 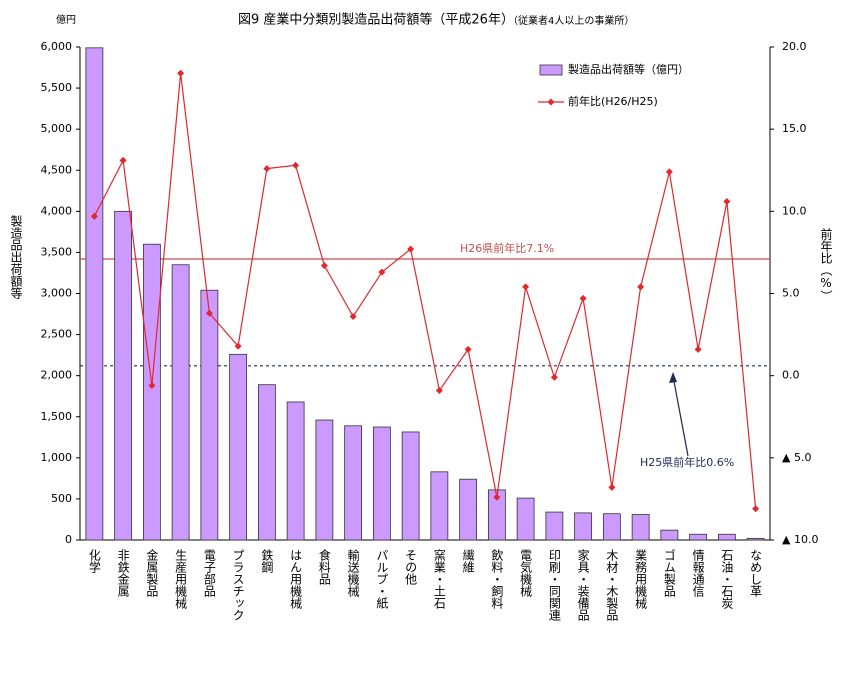 I want to click on x-tick-label: 化学, so click(x=94, y=561).